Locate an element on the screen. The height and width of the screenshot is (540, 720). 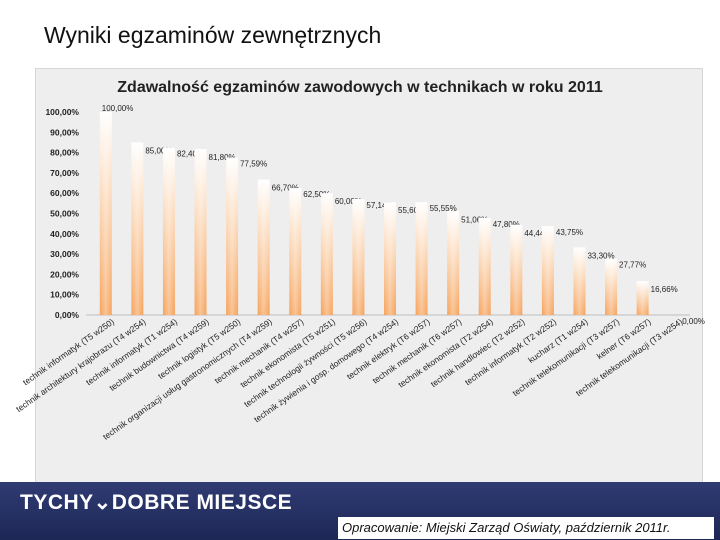
data-label: 82,40% is located at coordinates (190, 154).